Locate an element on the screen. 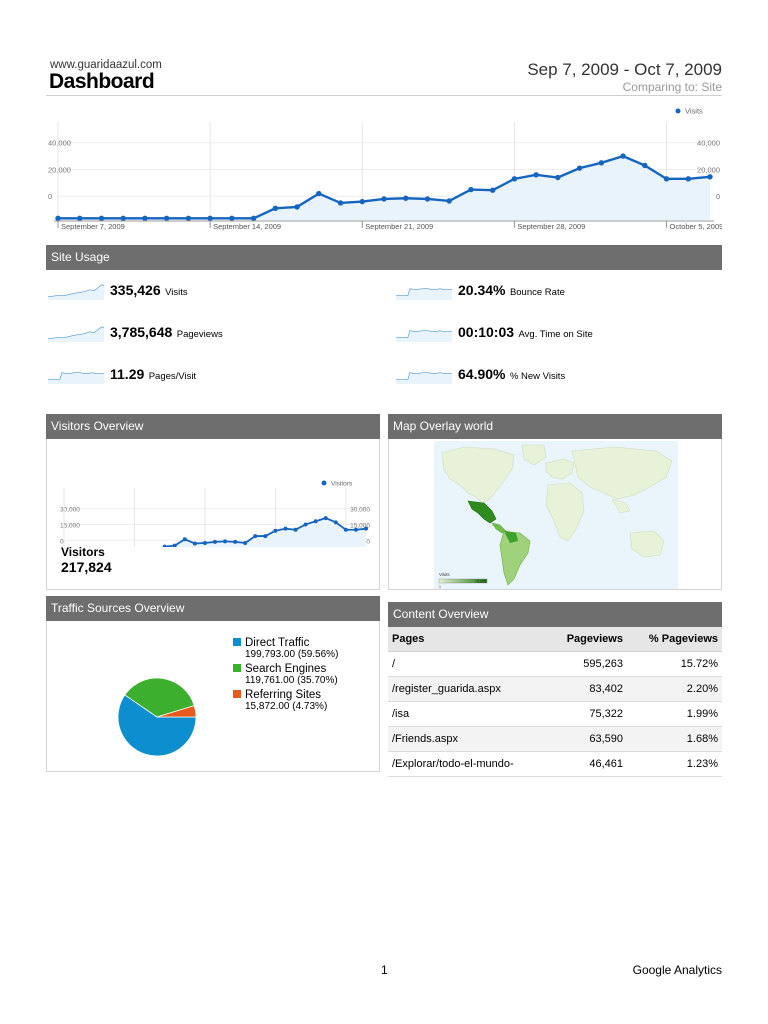 This screenshot has height=1024, width=768. page-path: /register_guarida.aspx is located at coordinates (468, 689).